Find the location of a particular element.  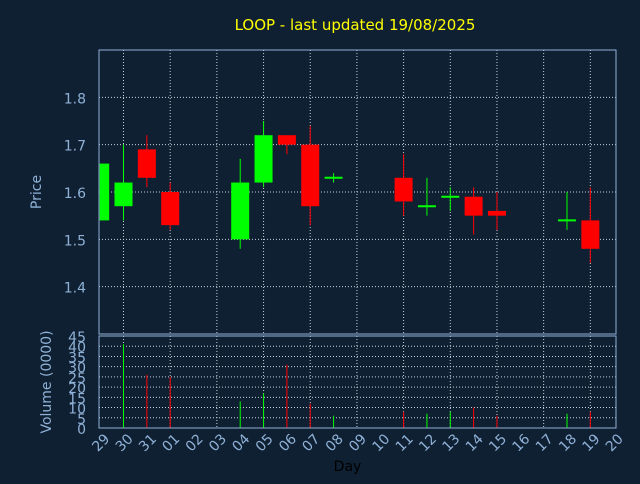

volume-bars is located at coordinates (357, 386).